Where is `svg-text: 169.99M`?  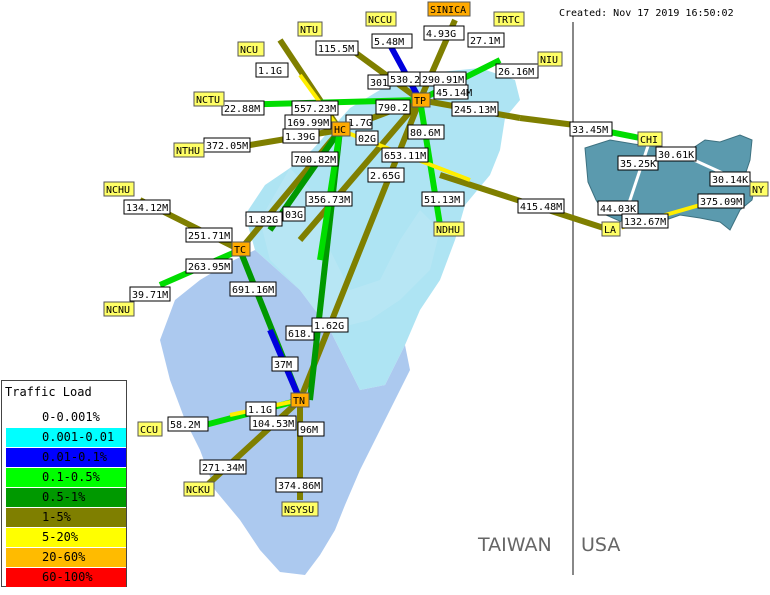 svg-text: 169.99M is located at coordinates (308, 123).